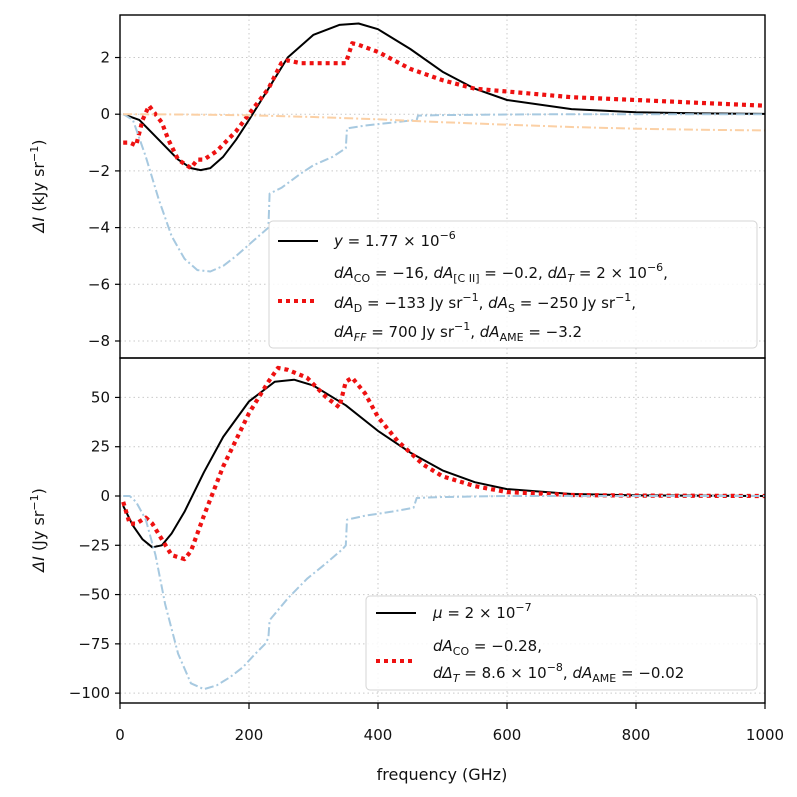 This screenshot has width=797, height=797. I want to click on top-legend-entry-2-line-2: dAD = −133 Jy sr−1, dAS = −250 Jy sr−1,, so click(485, 303).